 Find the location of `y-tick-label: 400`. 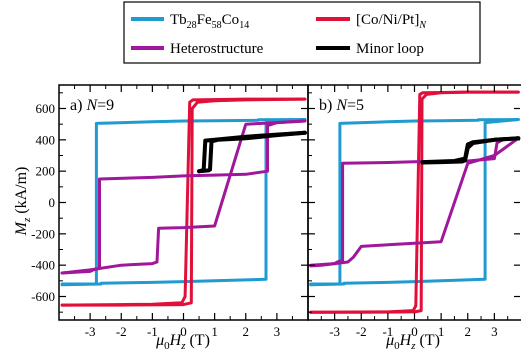

y-tick-label: 400 is located at coordinates (46, 139).